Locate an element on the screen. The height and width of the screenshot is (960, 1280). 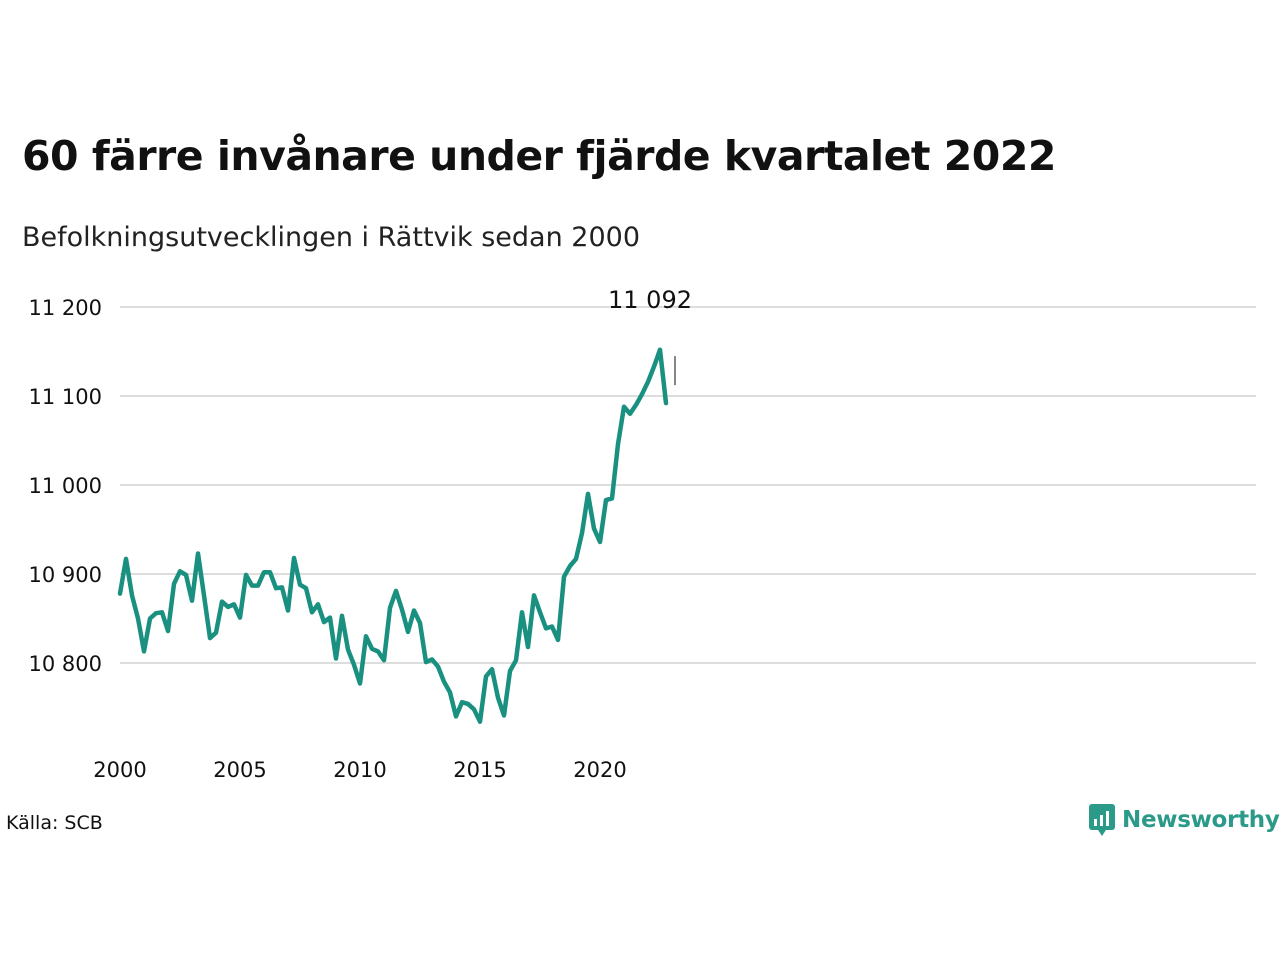
newsworthy-logo: Newsworthy is located at coordinates (1184, 820).